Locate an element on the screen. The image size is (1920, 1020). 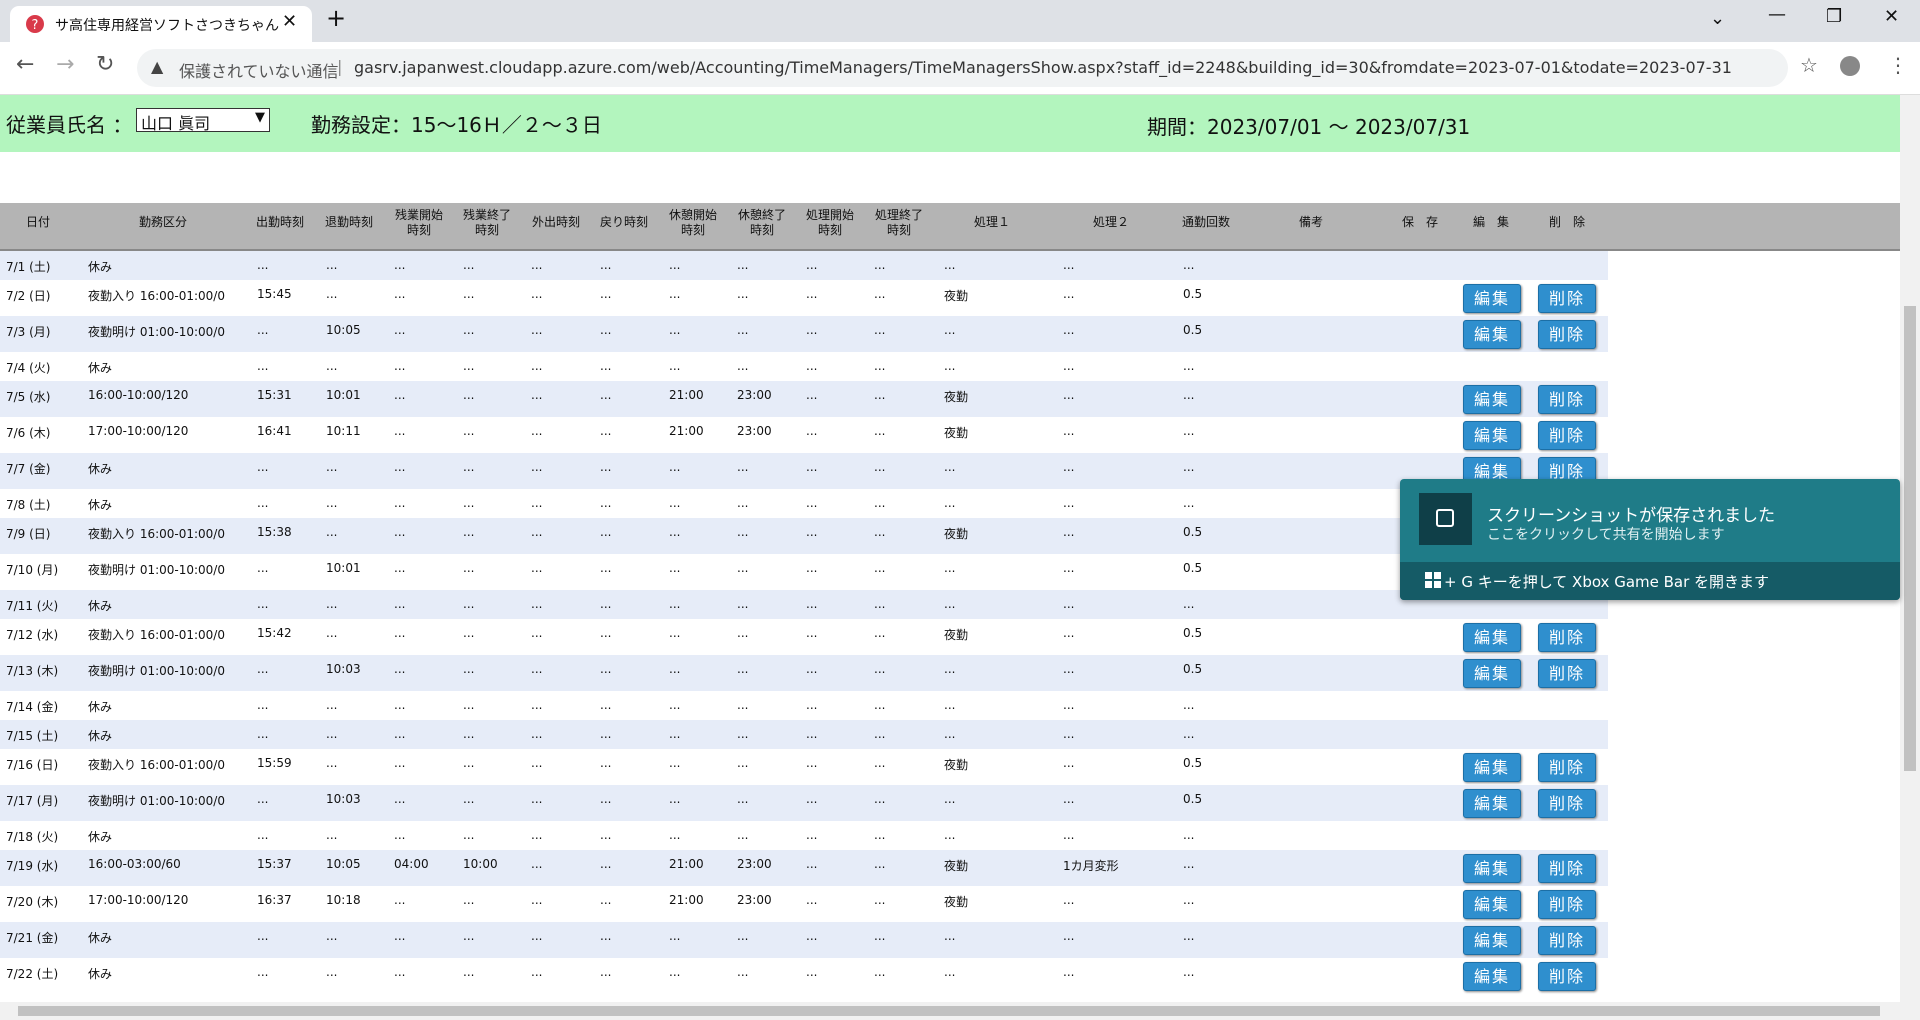
back: ← is located at coordinates (25, 64).